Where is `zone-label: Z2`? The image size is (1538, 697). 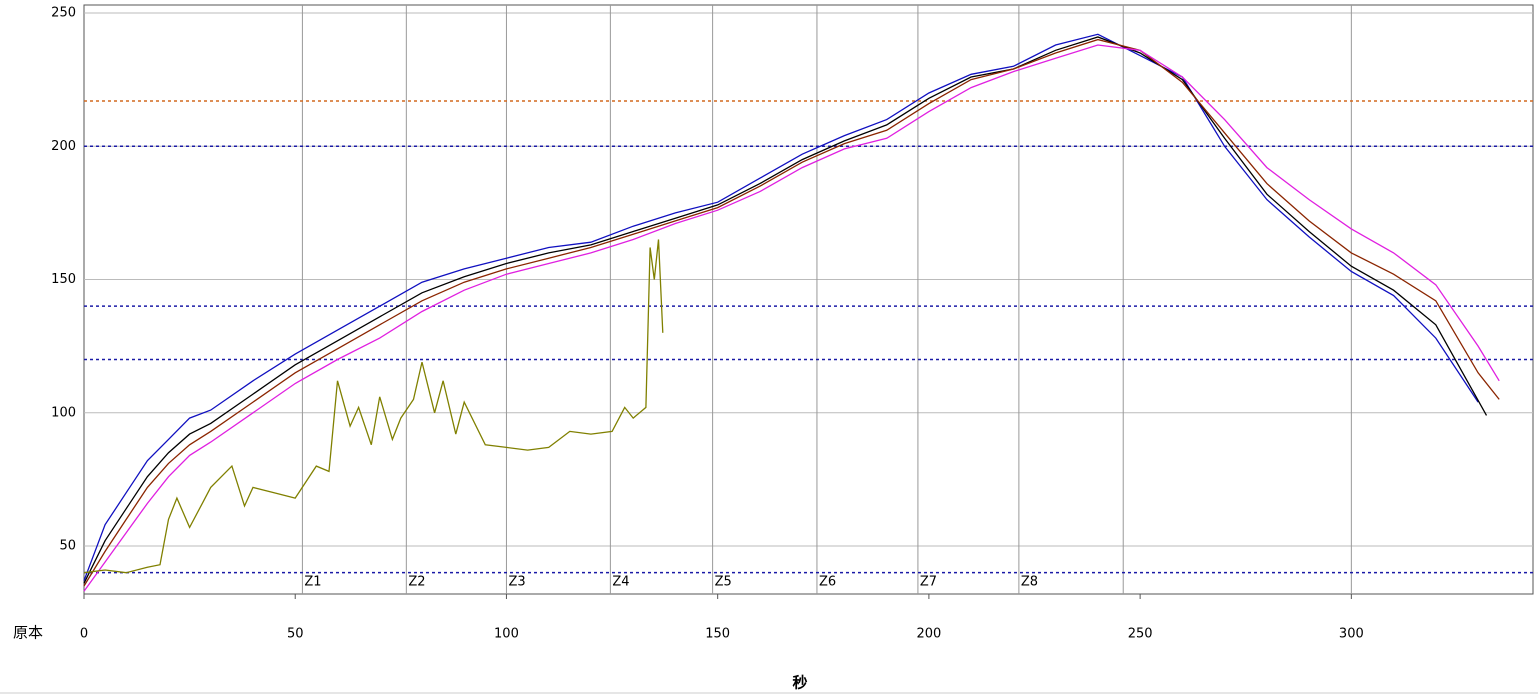 zone-label: Z2 is located at coordinates (416, 582).